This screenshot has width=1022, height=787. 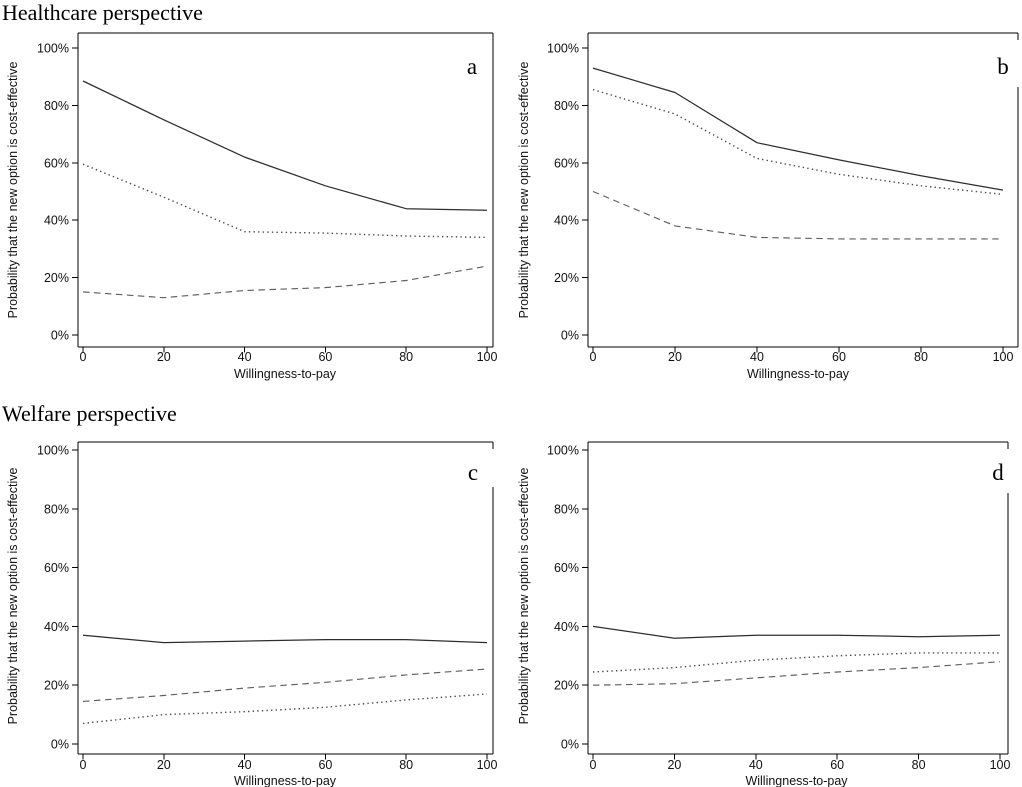 I want to click on panel-letter: b, so click(x=1003, y=66).